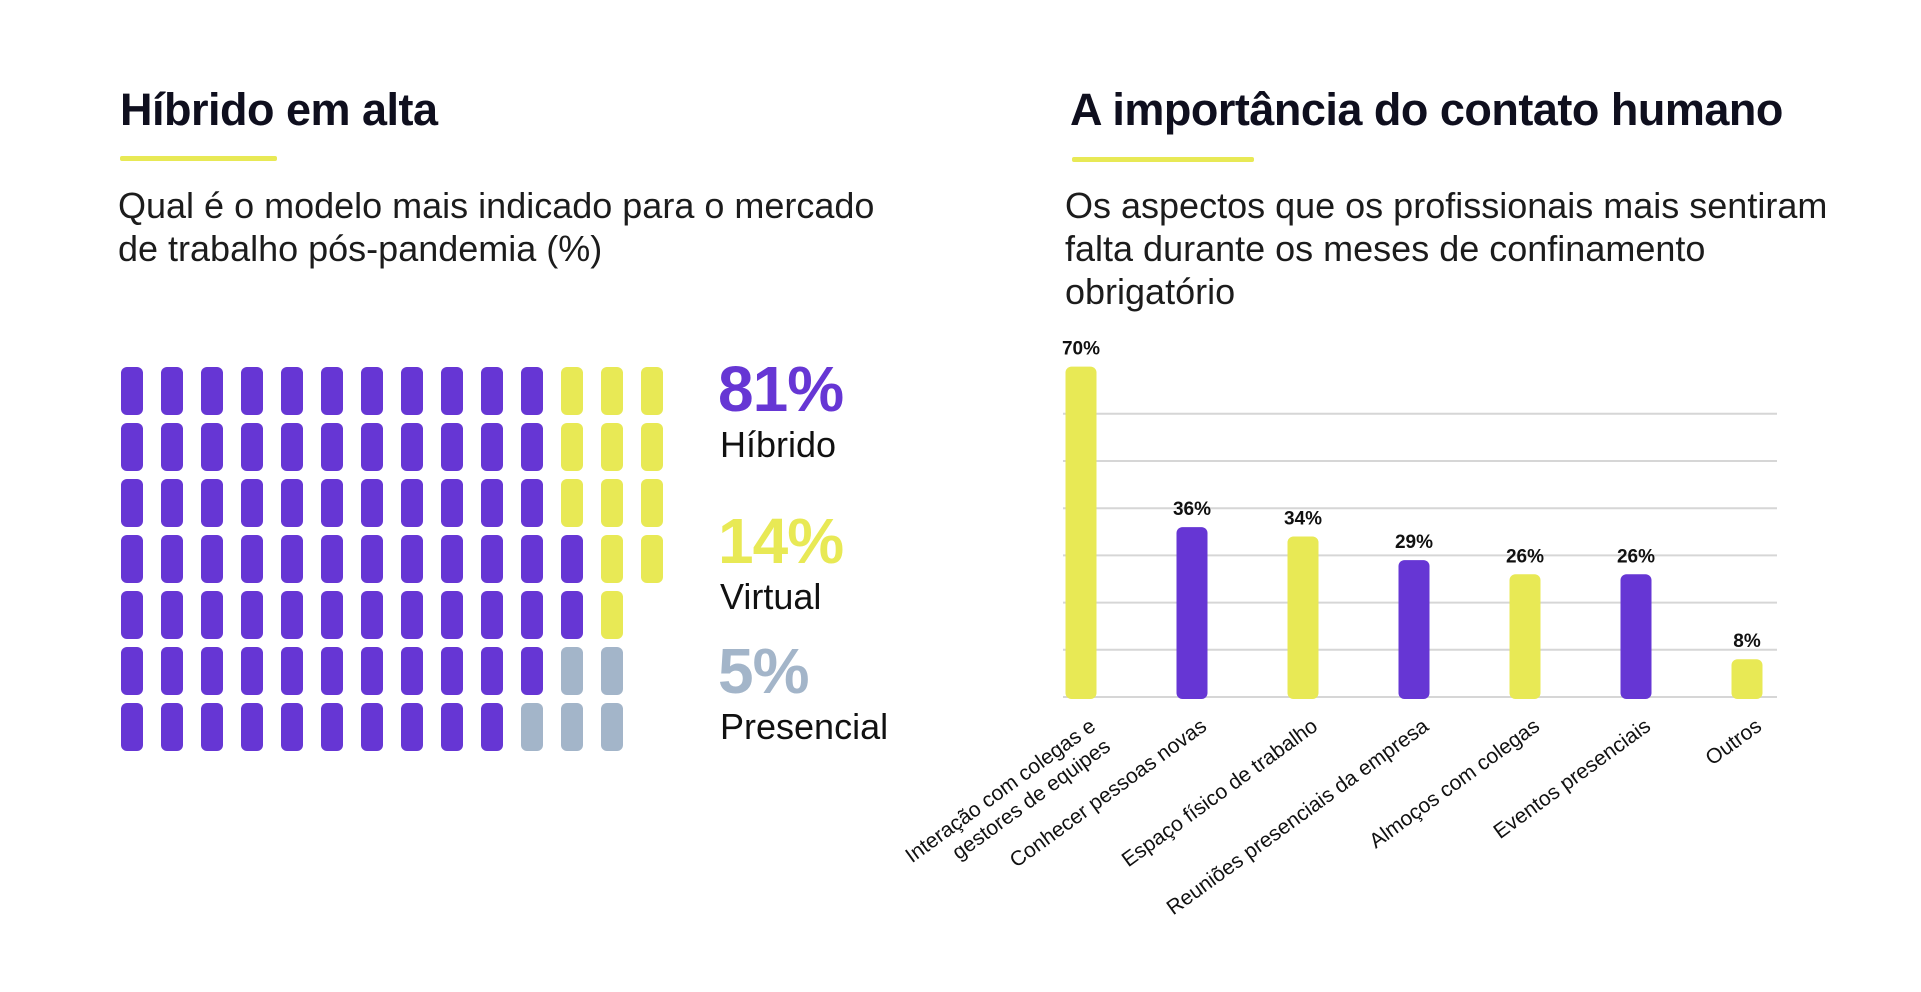 This screenshot has width=1921, height=992. Describe the element at coordinates (1414, 542) in the screenshot. I see `bar-value-label: 29%` at that location.